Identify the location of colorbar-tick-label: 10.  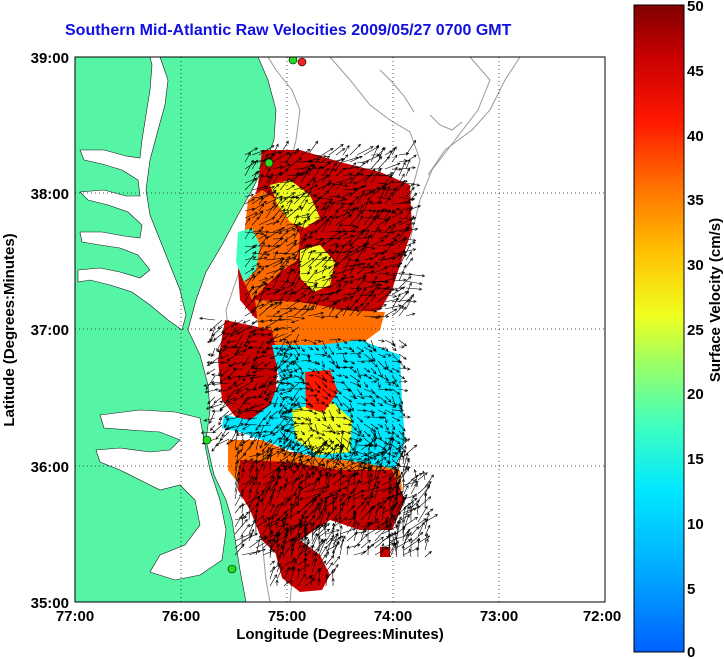
(695, 524).